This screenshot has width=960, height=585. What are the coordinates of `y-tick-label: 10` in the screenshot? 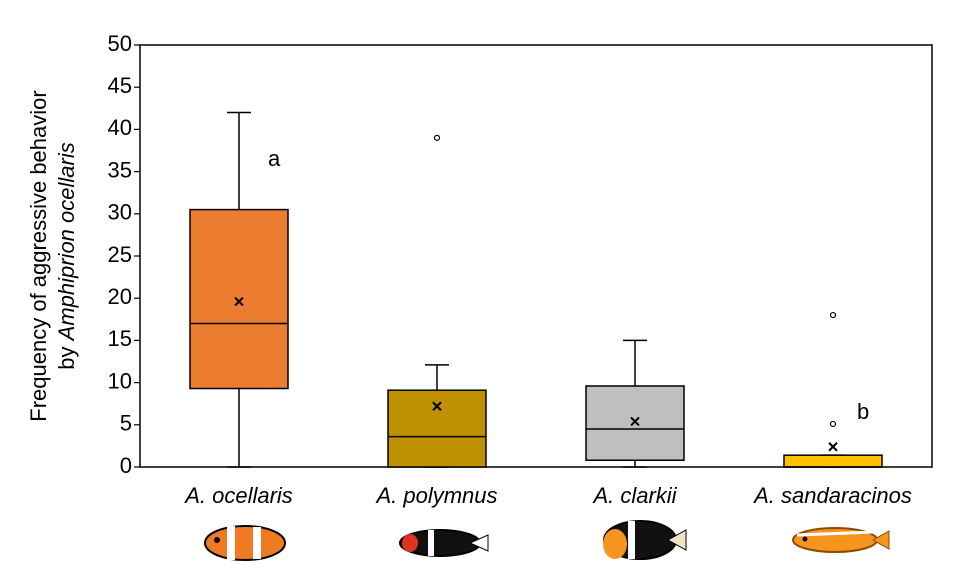 It's located at (120, 380).